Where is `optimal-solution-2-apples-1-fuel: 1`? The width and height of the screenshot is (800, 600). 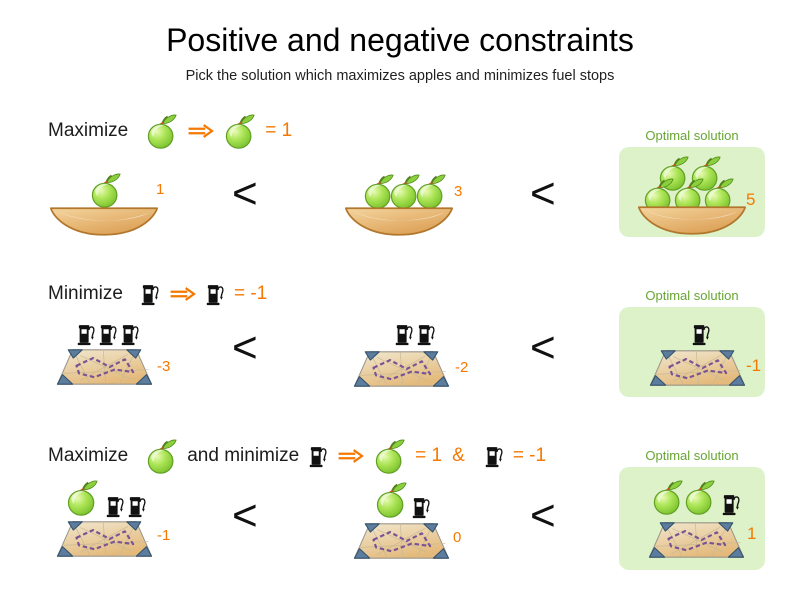 optimal-solution-2-apples-1-fuel: 1 is located at coordinates (692, 518).